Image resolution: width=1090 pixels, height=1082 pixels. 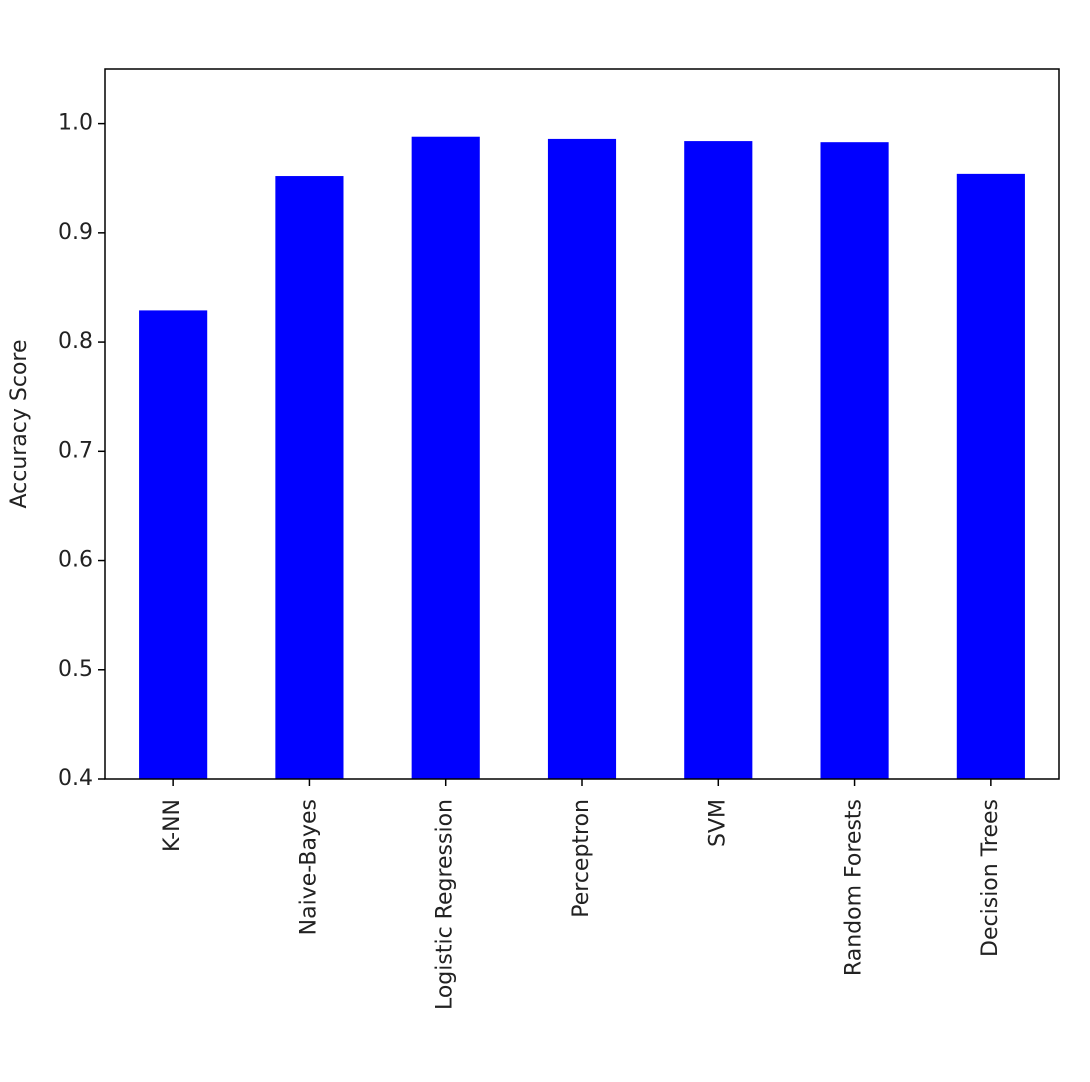 I want to click on y-axis-label: Accuracy Score, so click(x=19, y=423).